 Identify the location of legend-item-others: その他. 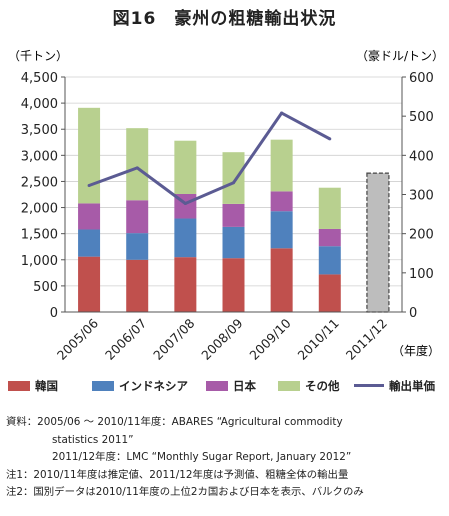
(309, 386).